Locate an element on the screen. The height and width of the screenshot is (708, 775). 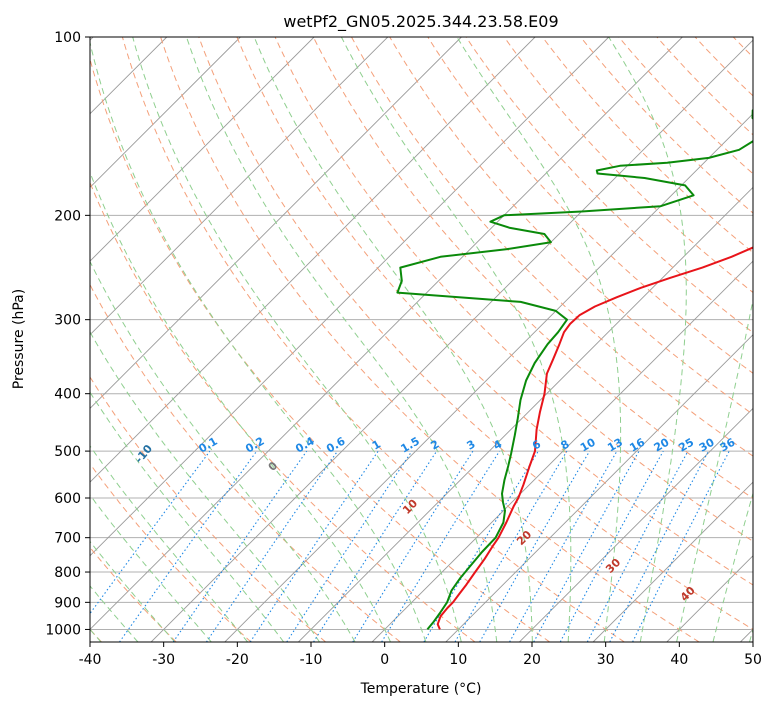
moist-adiabat-label: 40 is located at coordinates (688, 594).